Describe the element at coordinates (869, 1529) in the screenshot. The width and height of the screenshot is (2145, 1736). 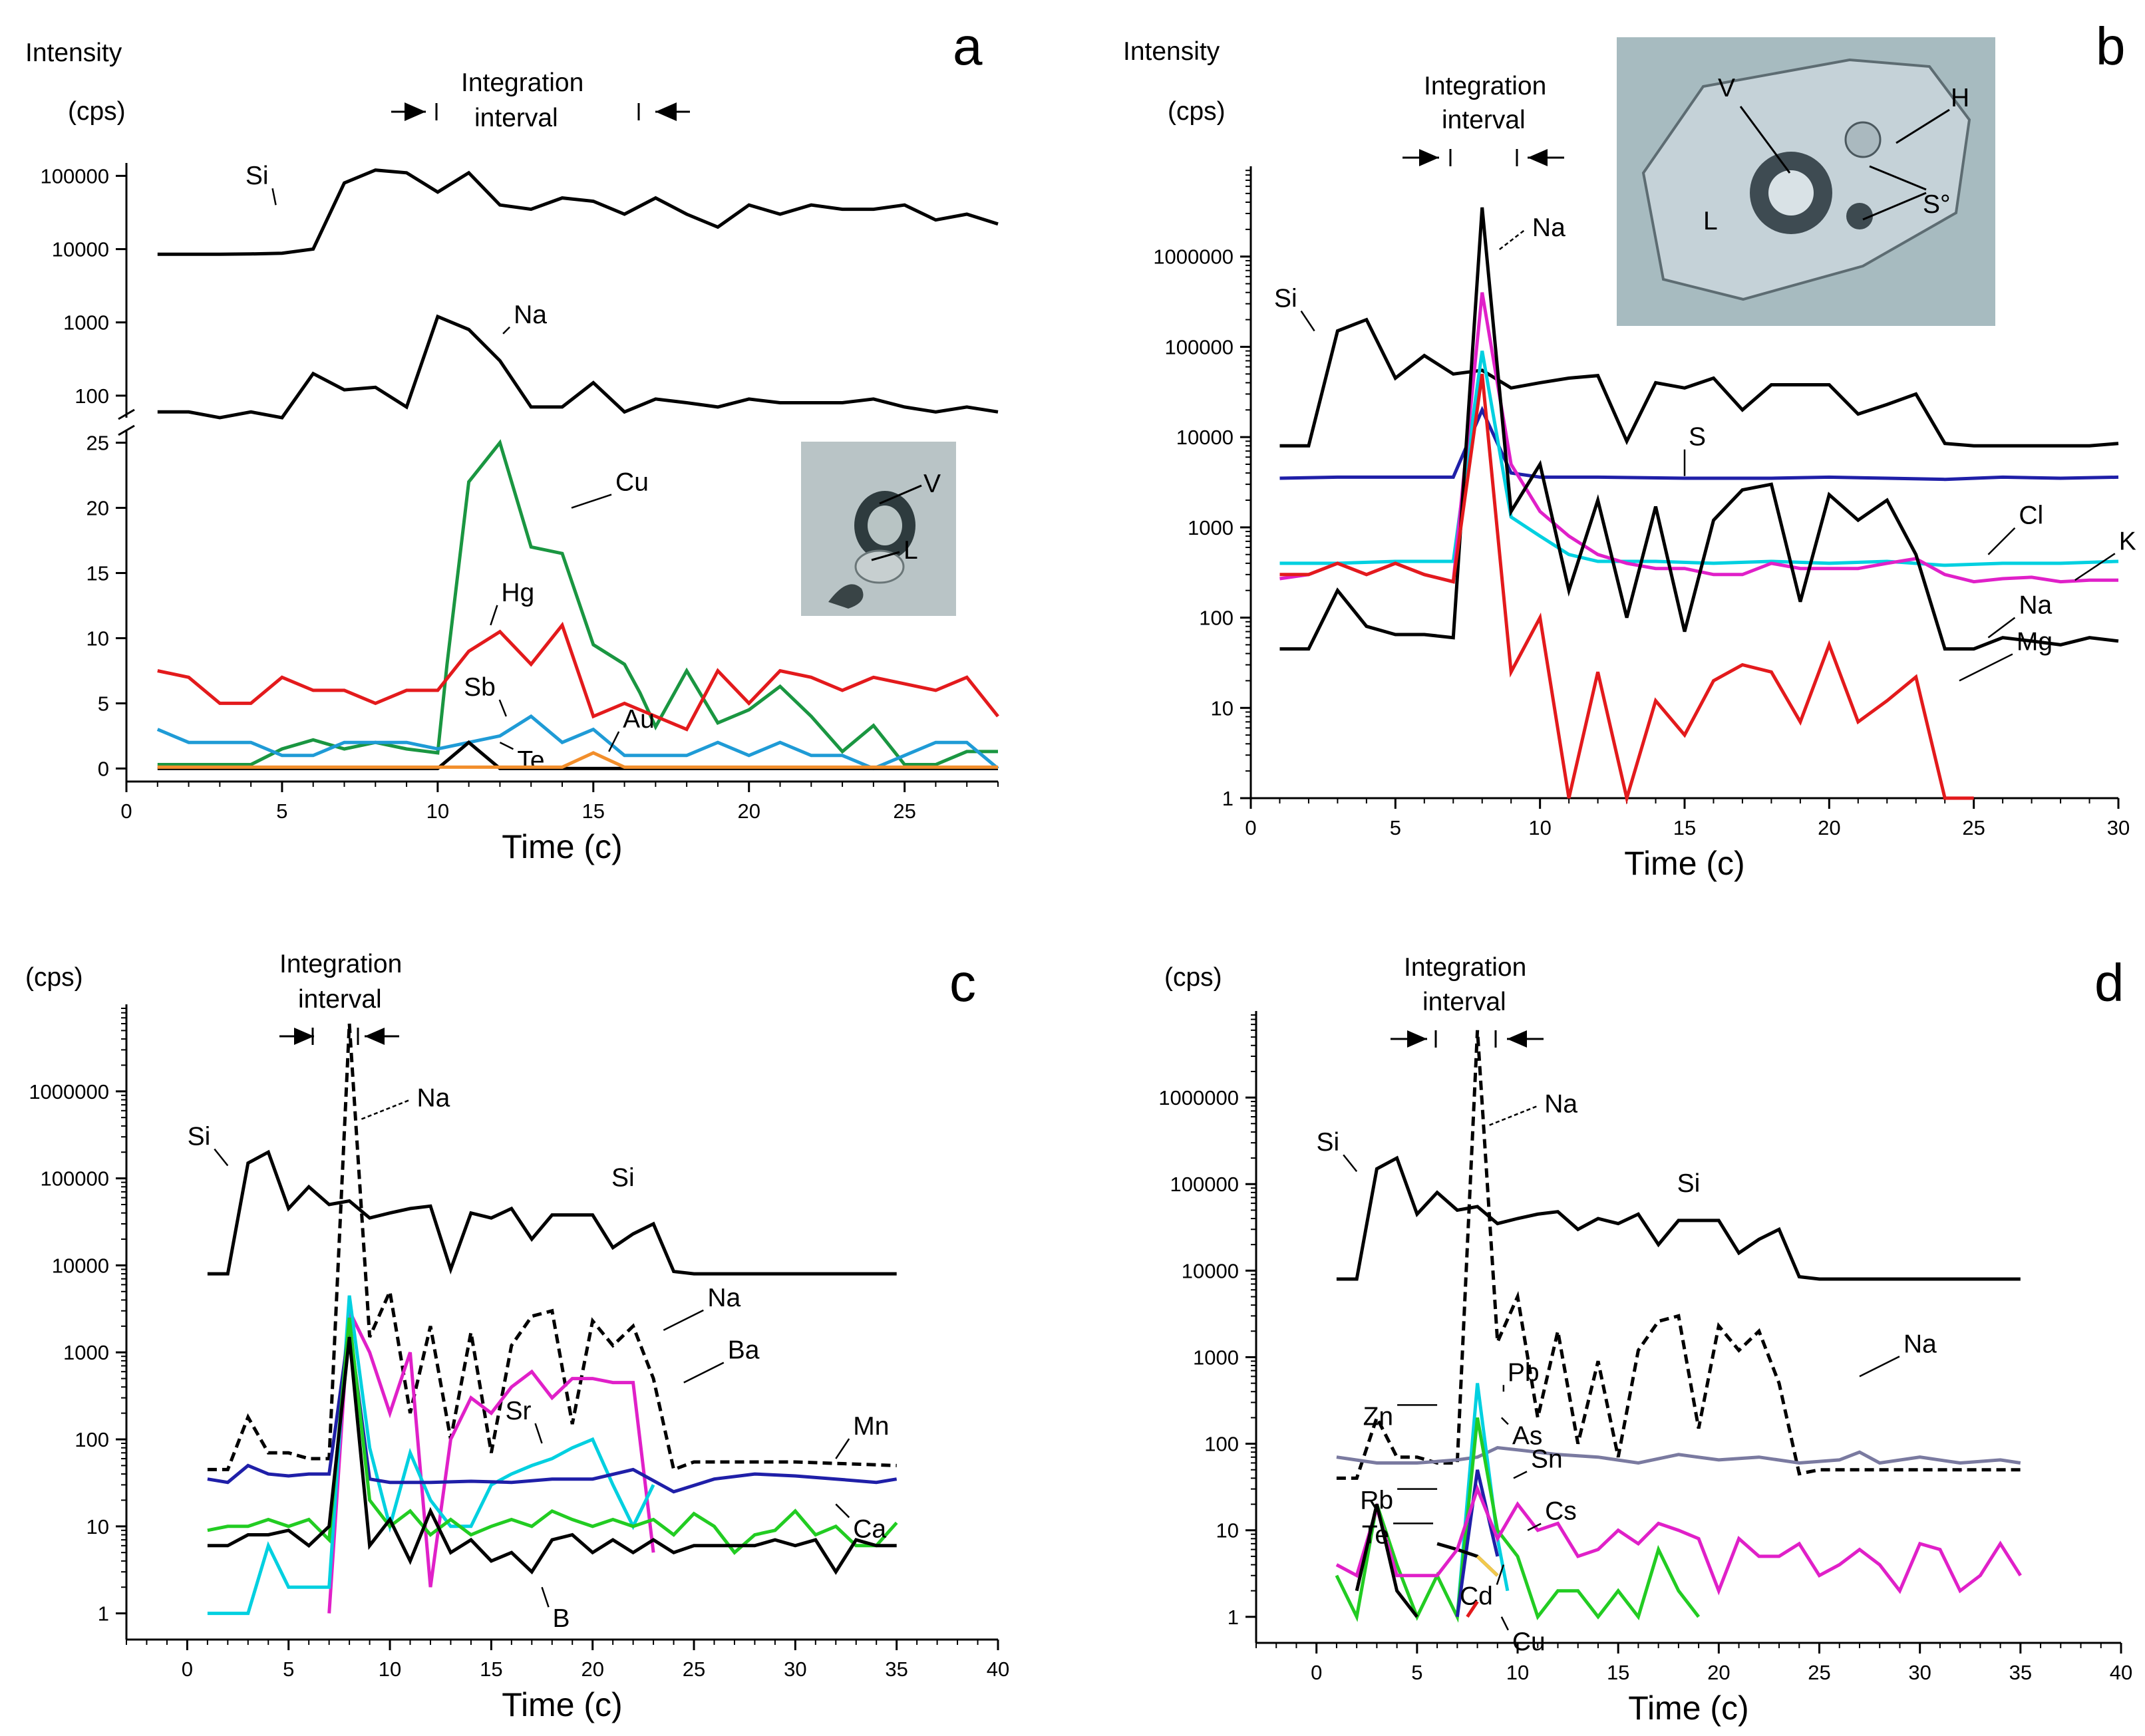
I see `series-label-ca: Ca` at that location.